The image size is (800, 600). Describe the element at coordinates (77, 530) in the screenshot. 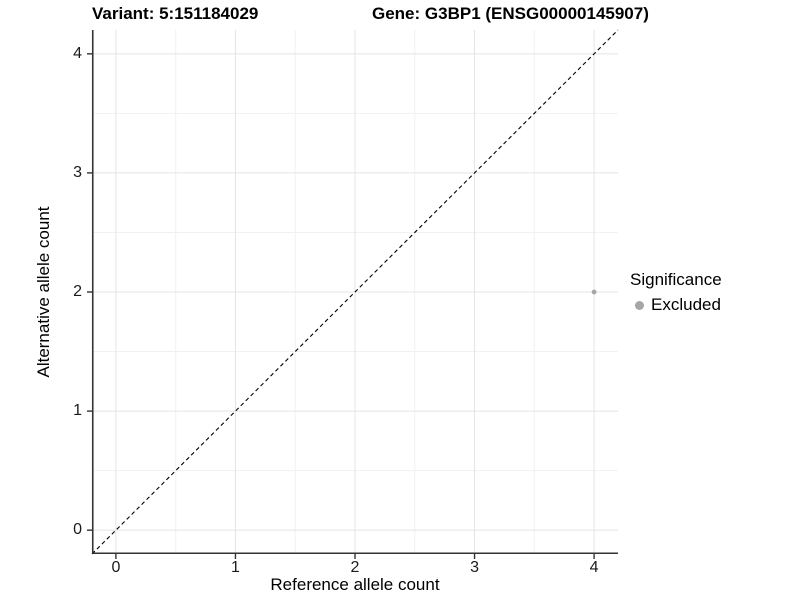

I see `y-tick-label: 0` at that location.